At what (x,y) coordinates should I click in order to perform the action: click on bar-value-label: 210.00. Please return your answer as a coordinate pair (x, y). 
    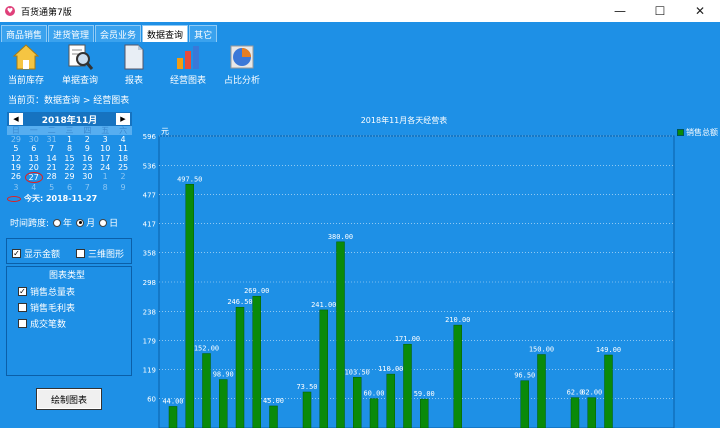
    Looking at the image, I should click on (457, 320).